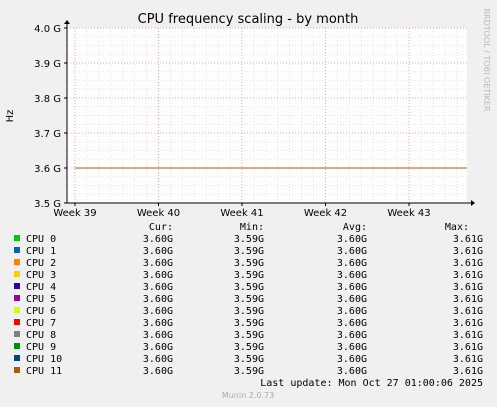 The width and height of the screenshot is (497, 407). I want to click on legend-name-cpu-8: CPU 8, so click(41, 335).